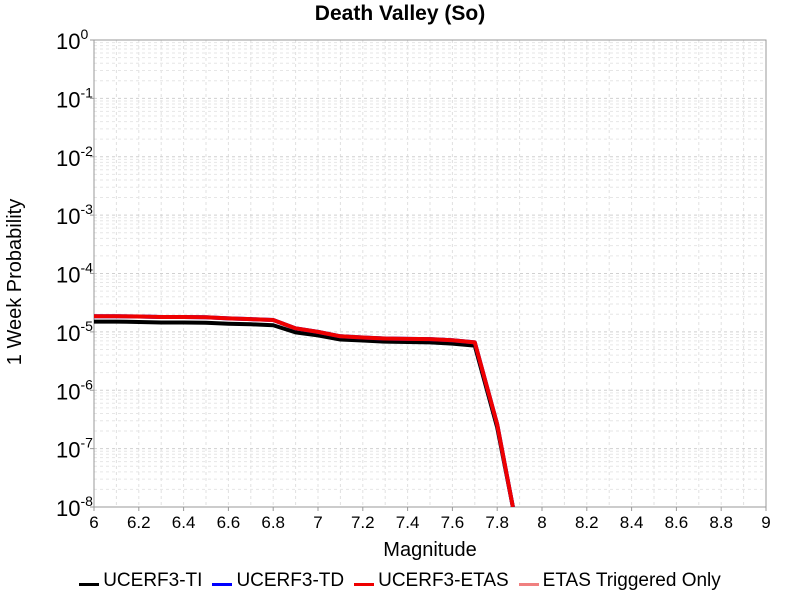 This screenshot has height=600, width=800. What do you see at coordinates (430, 519) in the screenshot?
I see `x-axis-ticks: 6 6.2 6.4 6.6 6.8 7 7.2 7.4 7.6 7.8 8 8.2 8.4 8.6 8.8 9` at bounding box center [430, 519].